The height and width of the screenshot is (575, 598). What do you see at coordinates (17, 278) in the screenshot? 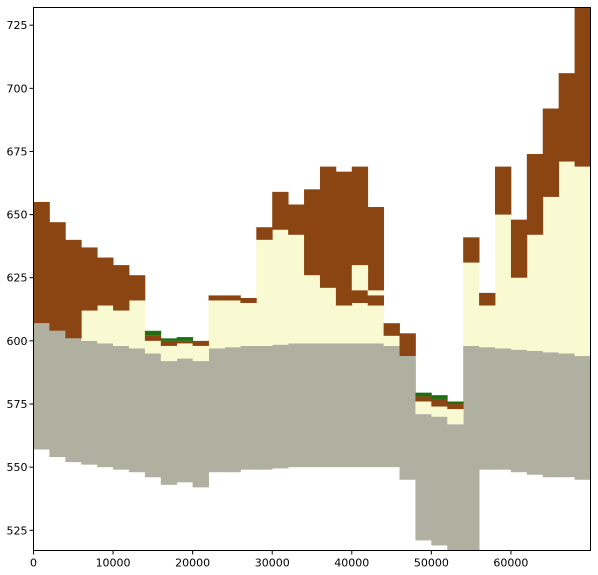
I see `y-tick-label: 625` at bounding box center [17, 278].